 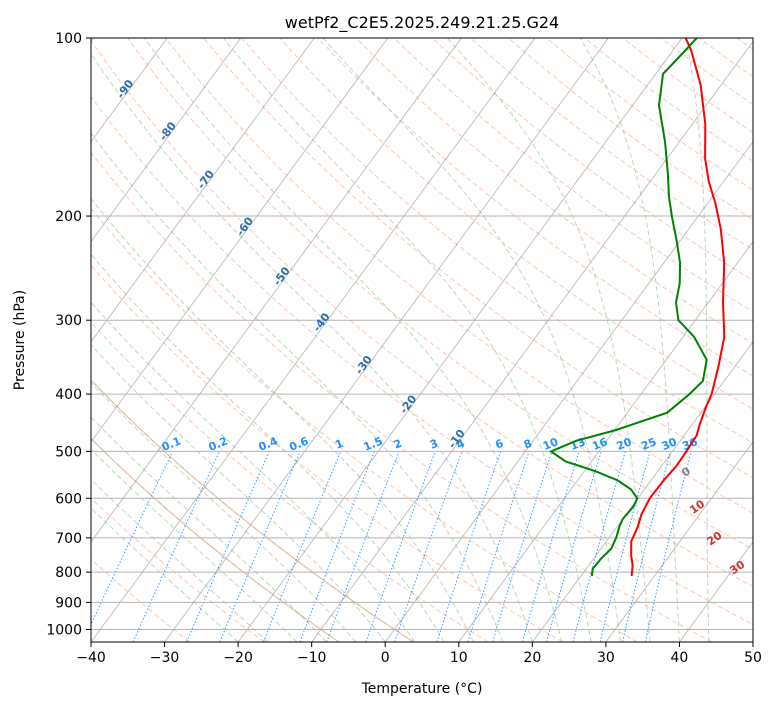 I want to click on y-tick-label: 700, so click(x=68, y=539).